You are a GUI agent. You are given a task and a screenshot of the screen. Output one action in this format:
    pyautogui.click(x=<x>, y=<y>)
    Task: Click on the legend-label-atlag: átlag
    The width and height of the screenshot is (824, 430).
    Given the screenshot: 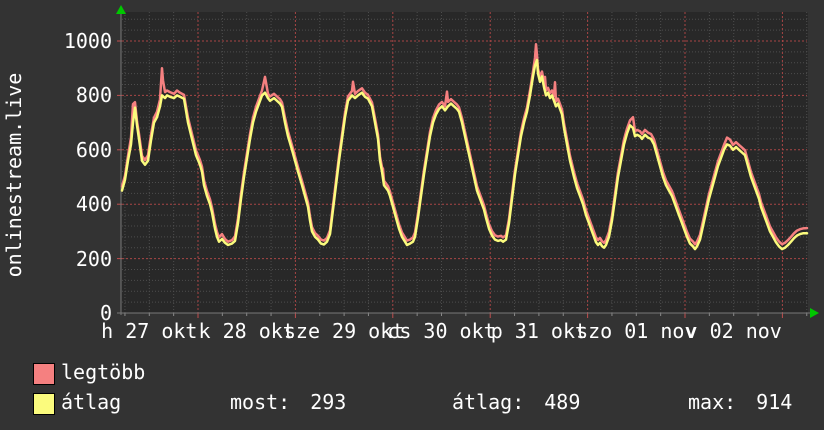 What is the action you would take?
    pyautogui.click(x=91, y=402)
    